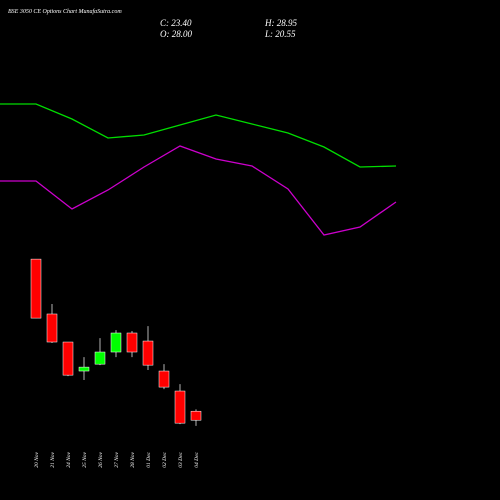 This screenshot has height=500, width=500. Describe the element at coordinates (53, 459) in the screenshot. I see `x-tick-label: 21 Nov` at that location.